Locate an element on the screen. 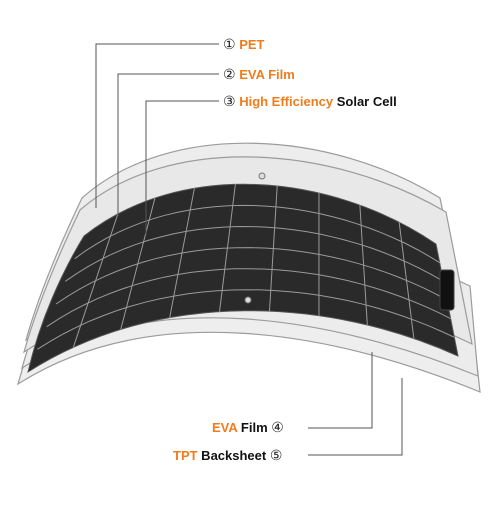 The width and height of the screenshot is (500, 505). junction-box is located at coordinates (447, 290).